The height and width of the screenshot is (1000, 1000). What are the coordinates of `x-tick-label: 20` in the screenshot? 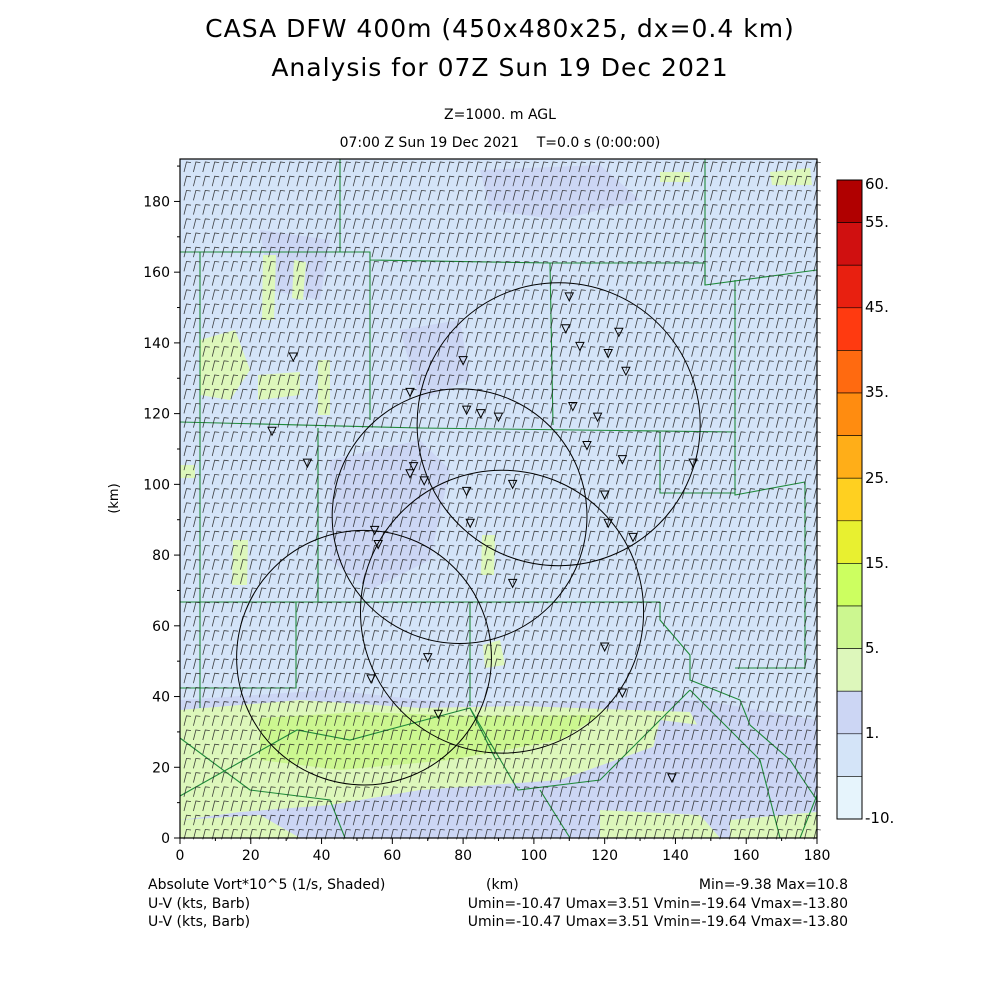 It's located at (251, 856).